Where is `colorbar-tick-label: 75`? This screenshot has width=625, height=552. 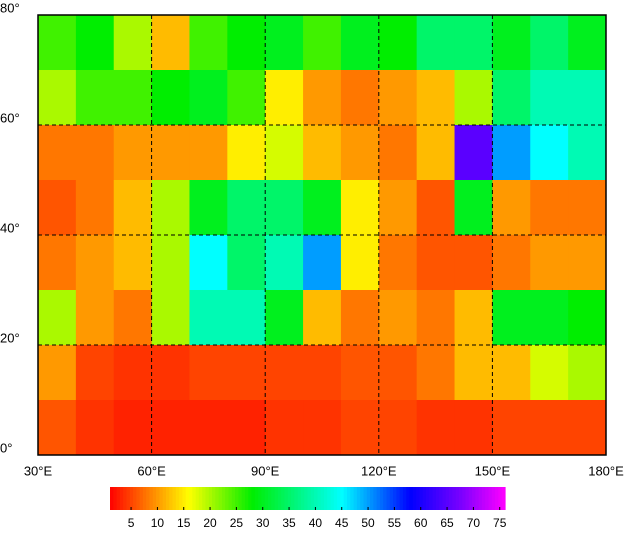
colorbar-tick-label: 75 is located at coordinates (500, 523).